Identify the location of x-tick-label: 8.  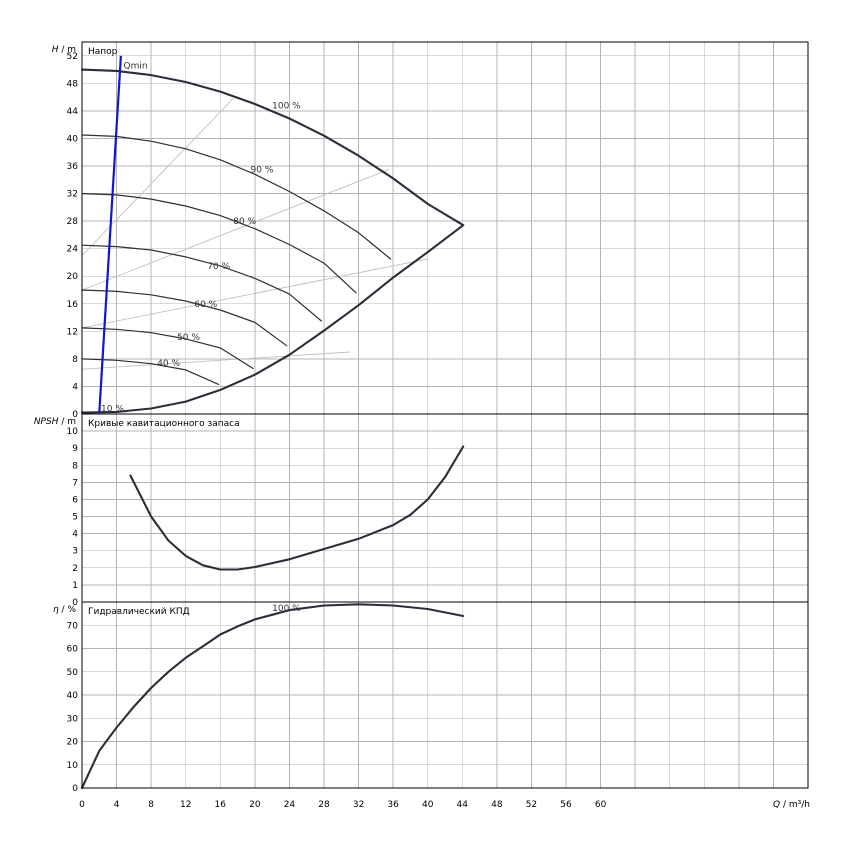
(151, 805).